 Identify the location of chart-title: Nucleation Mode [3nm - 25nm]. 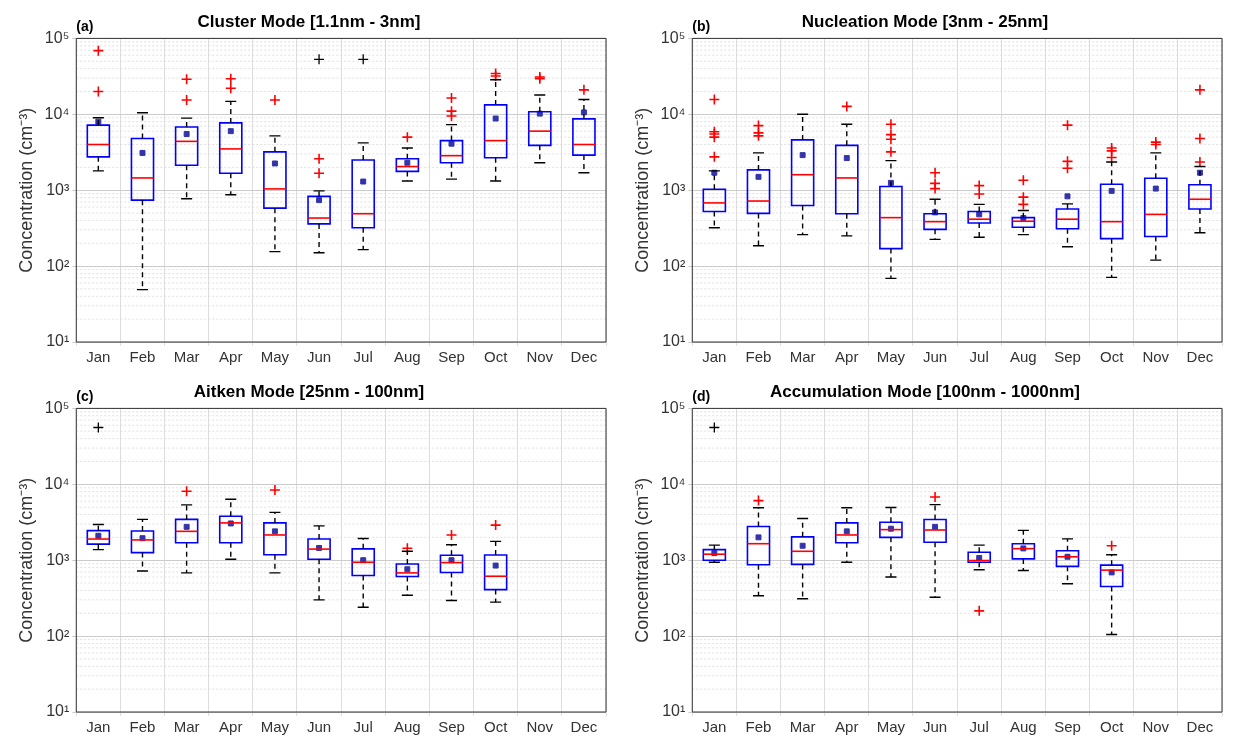
(925, 21).